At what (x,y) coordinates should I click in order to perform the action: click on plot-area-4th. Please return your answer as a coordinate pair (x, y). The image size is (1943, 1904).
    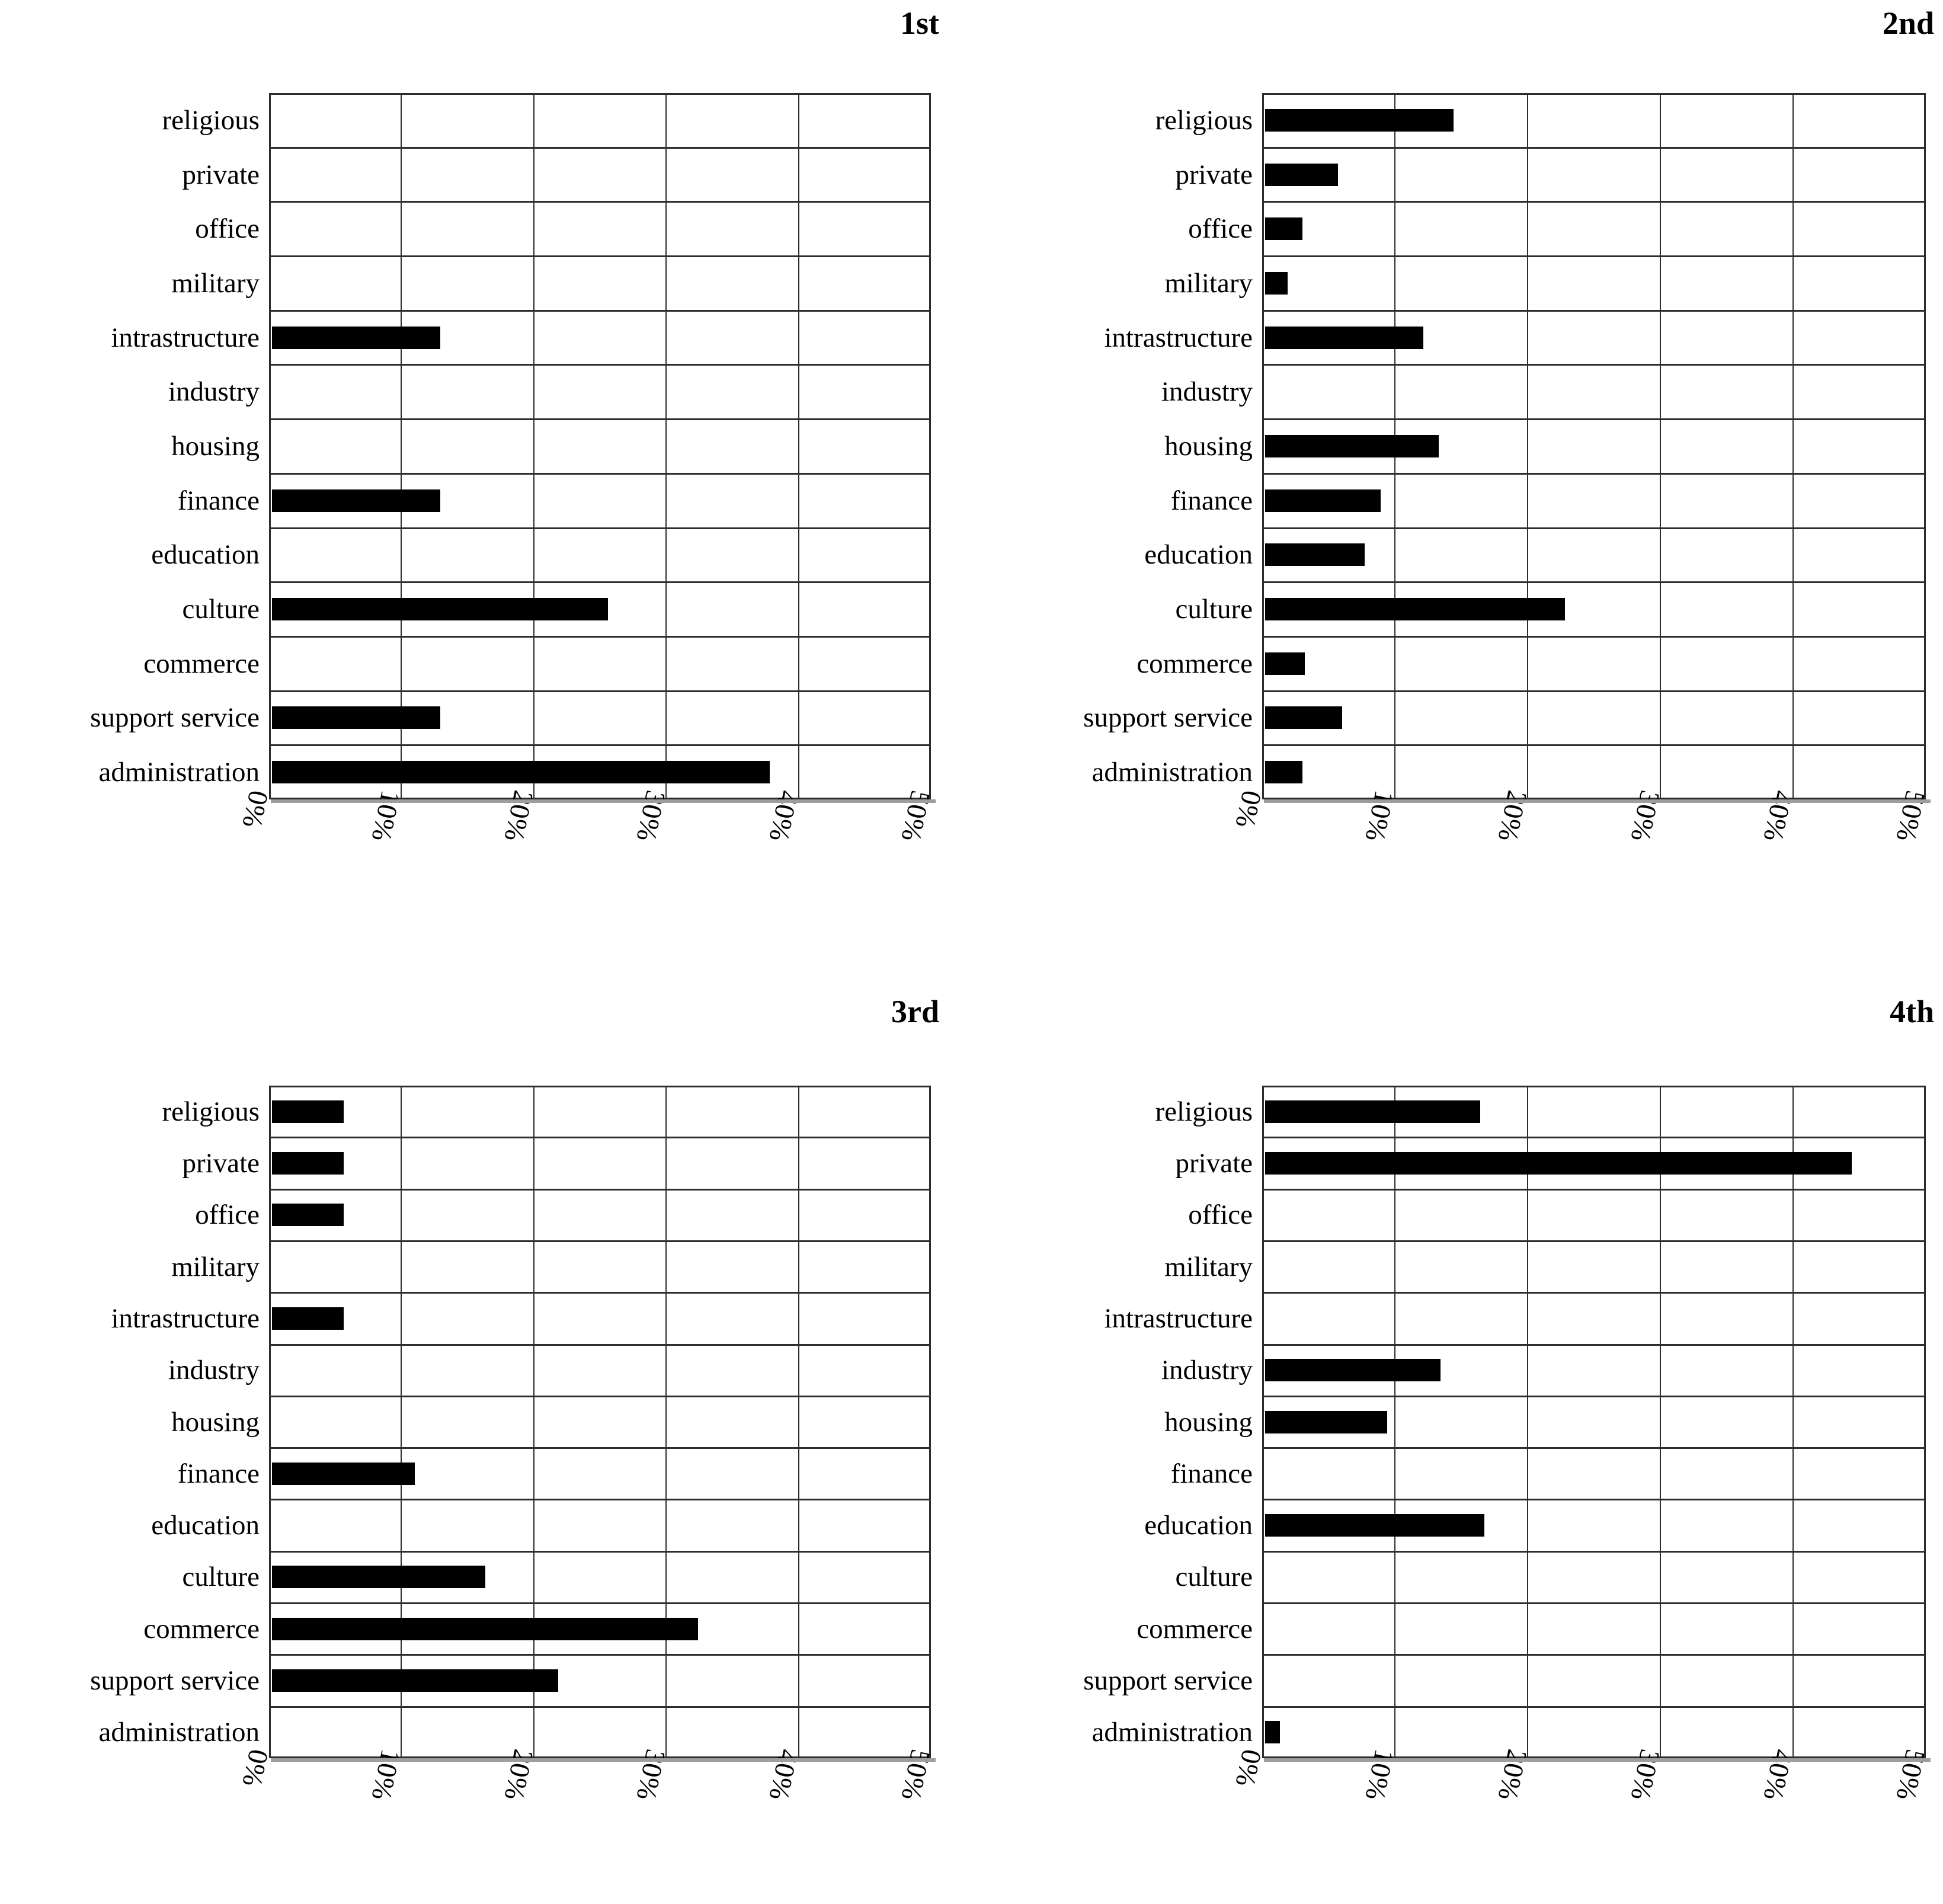
    Looking at the image, I should click on (1594, 1422).